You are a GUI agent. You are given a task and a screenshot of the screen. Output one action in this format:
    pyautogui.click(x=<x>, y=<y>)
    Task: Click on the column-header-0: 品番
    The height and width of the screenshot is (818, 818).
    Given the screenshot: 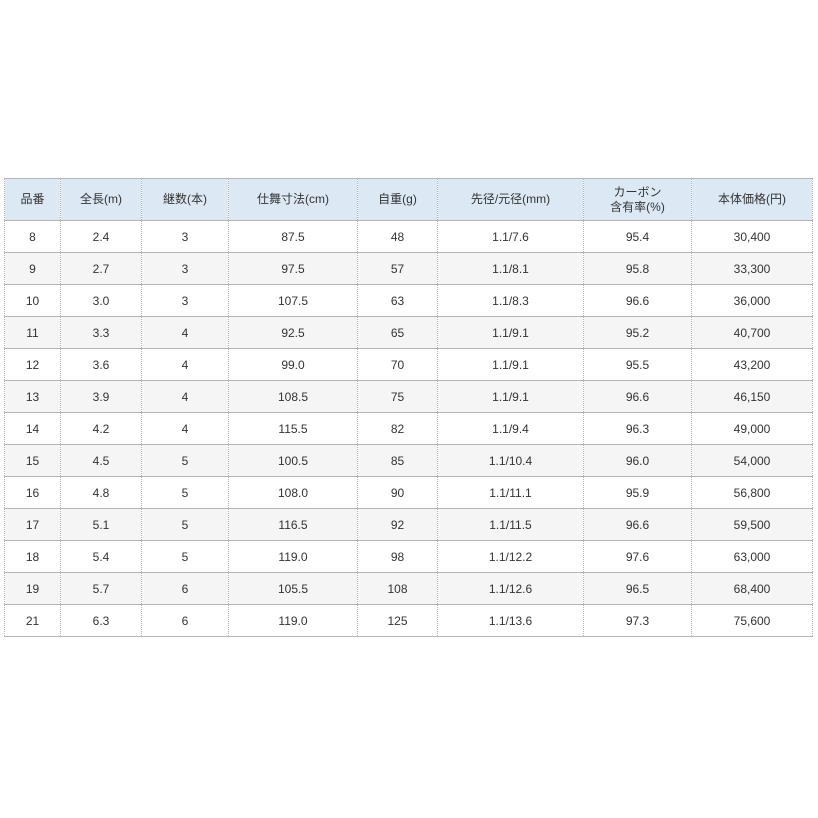 What is the action you would take?
    pyautogui.click(x=32, y=199)
    